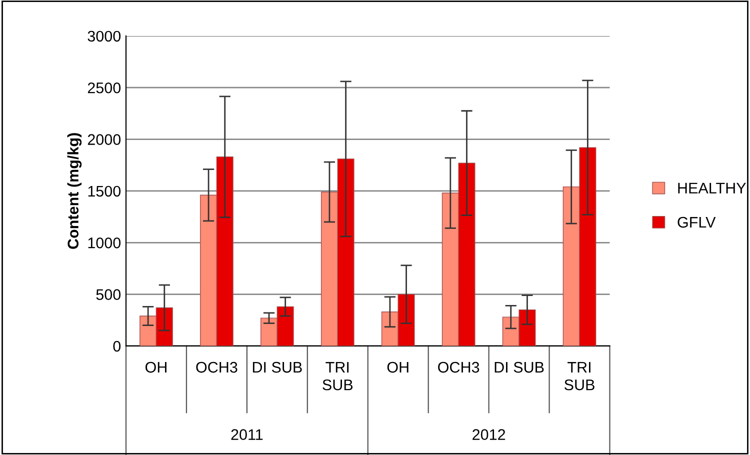 The width and height of the screenshot is (750, 455). I want to click on legend-label: HEALTHY, so click(712, 188).